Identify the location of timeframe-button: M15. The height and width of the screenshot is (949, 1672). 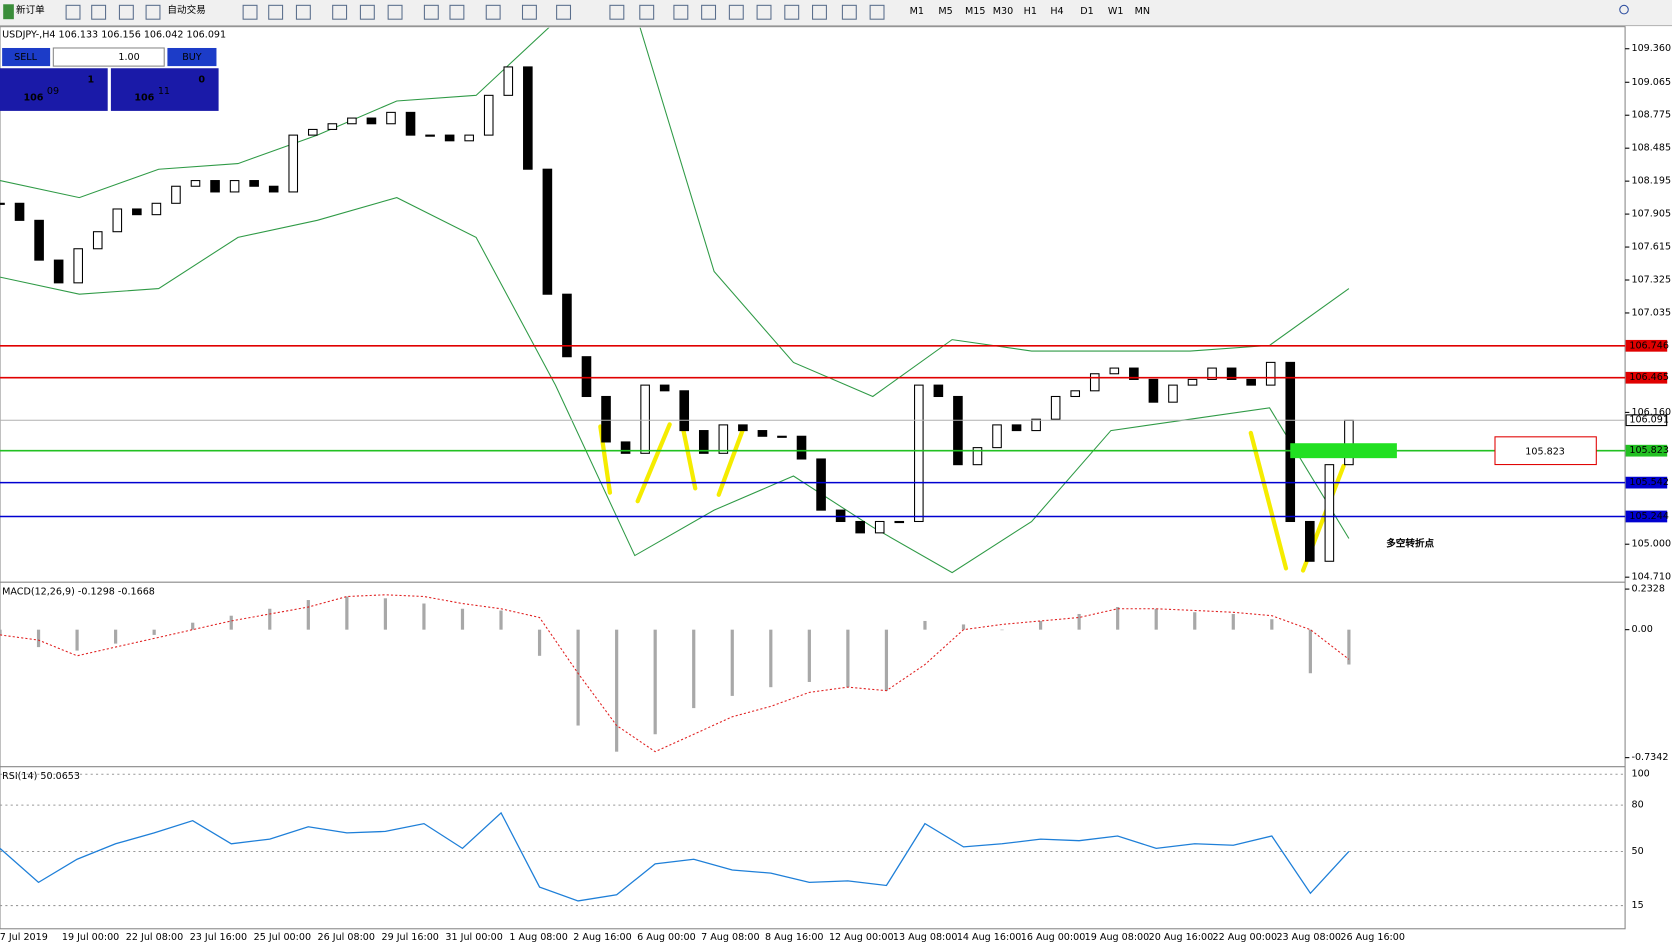
(975, 11).